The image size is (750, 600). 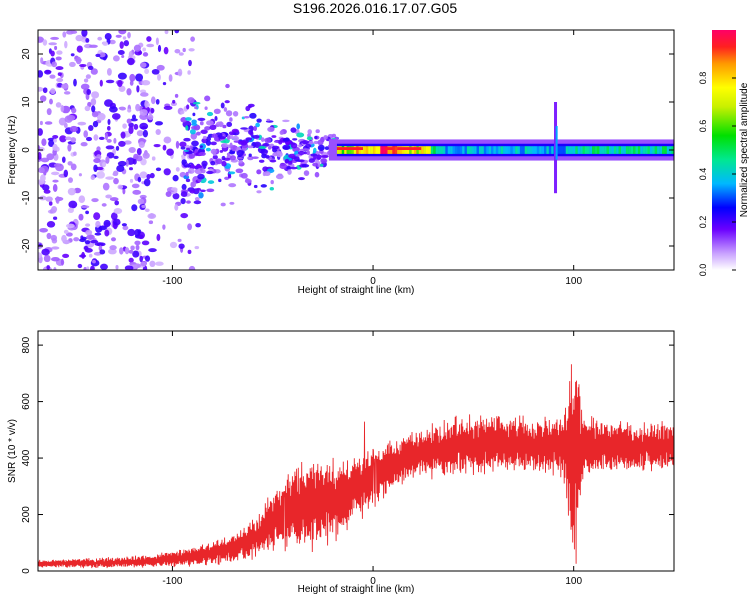 What do you see at coordinates (26, 457) in the screenshot?
I see `y-tick-label: 400` at bounding box center [26, 457].